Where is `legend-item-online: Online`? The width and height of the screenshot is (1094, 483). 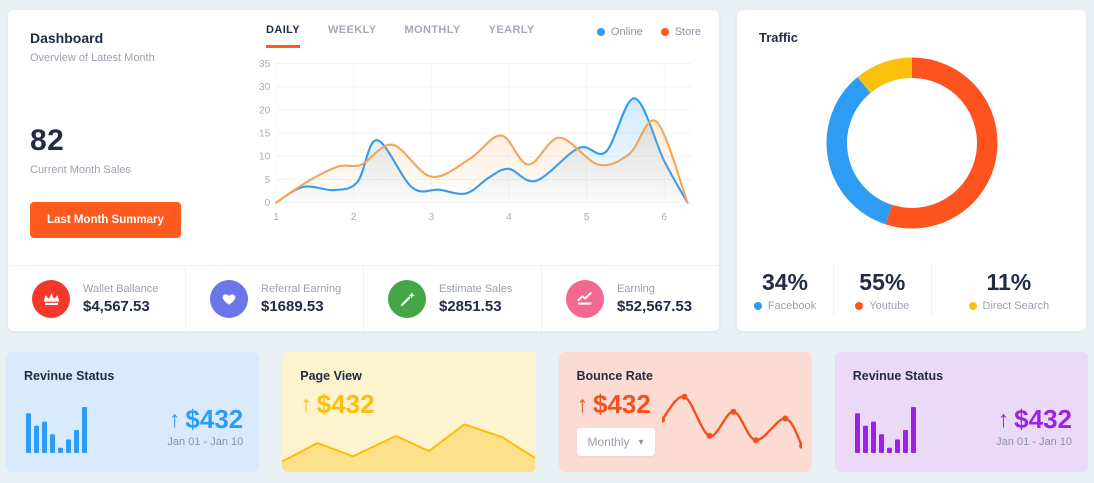 legend-item-online: Online is located at coordinates (619, 32).